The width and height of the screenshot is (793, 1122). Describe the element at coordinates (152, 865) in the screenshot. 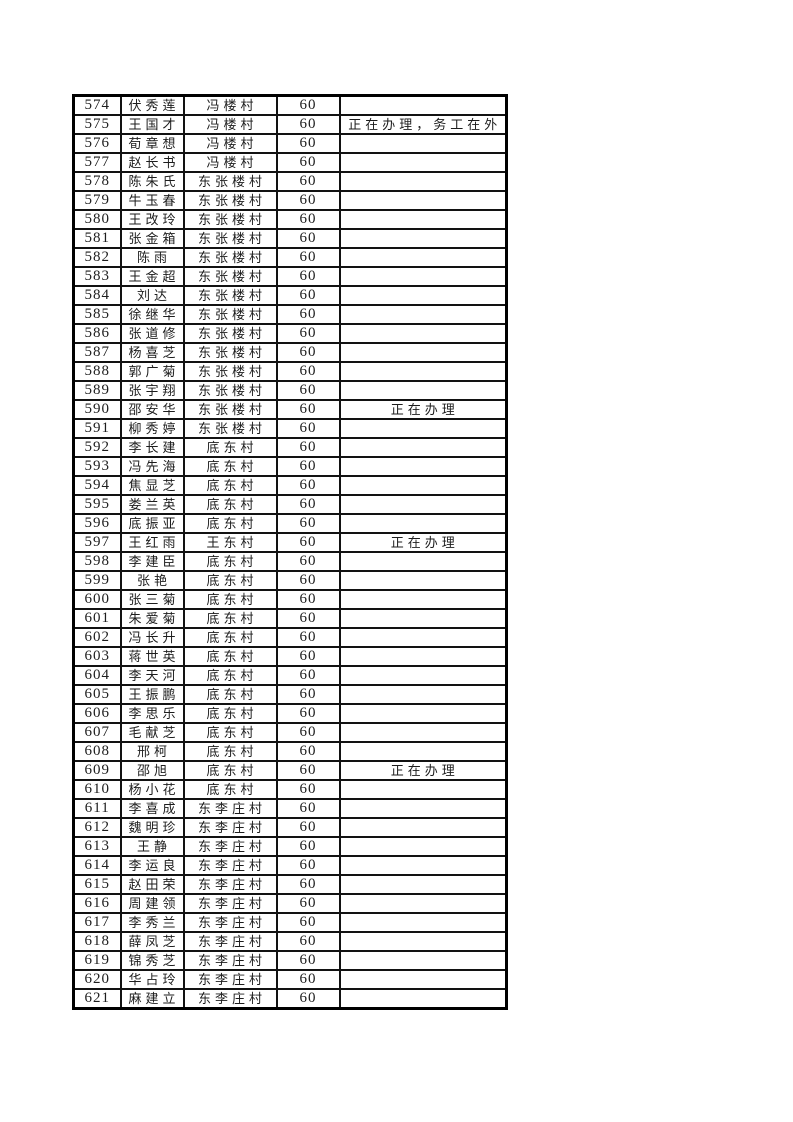

I see `name-cell: 李运良` at that location.